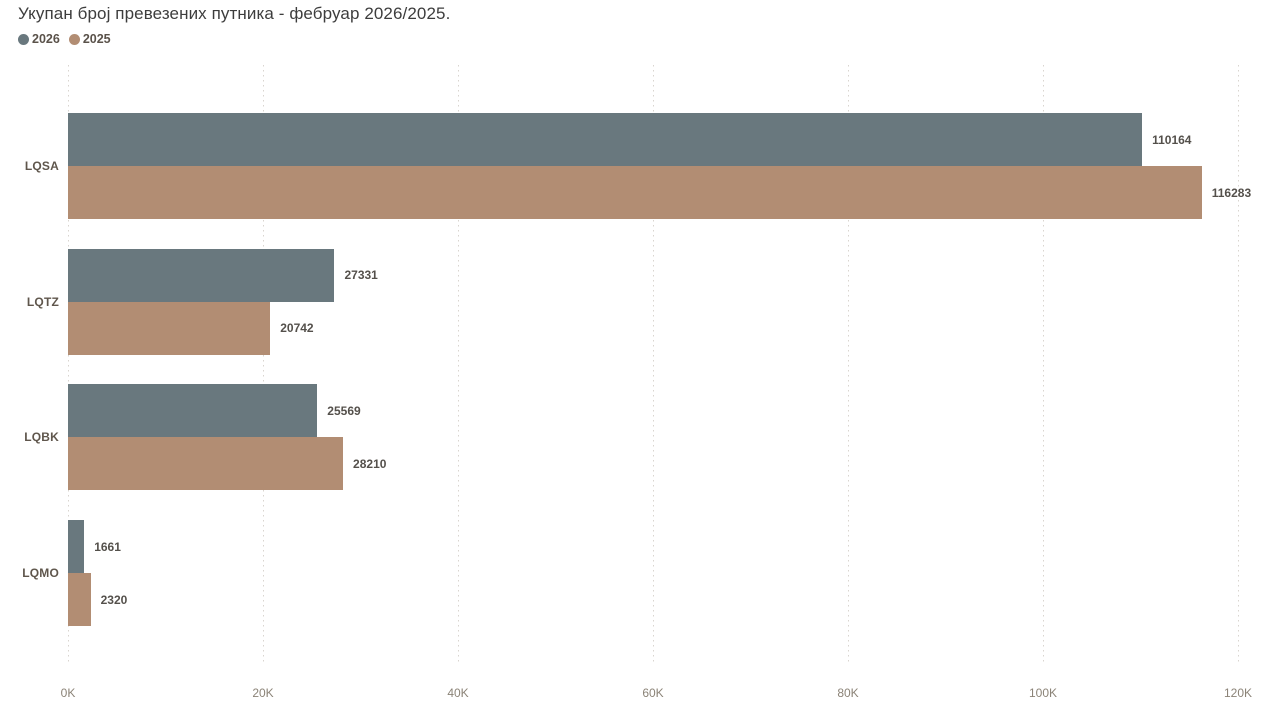 The height and width of the screenshot is (720, 1280). Describe the element at coordinates (193, 411) in the screenshot. I see `bar-LQBK-2026` at that location.